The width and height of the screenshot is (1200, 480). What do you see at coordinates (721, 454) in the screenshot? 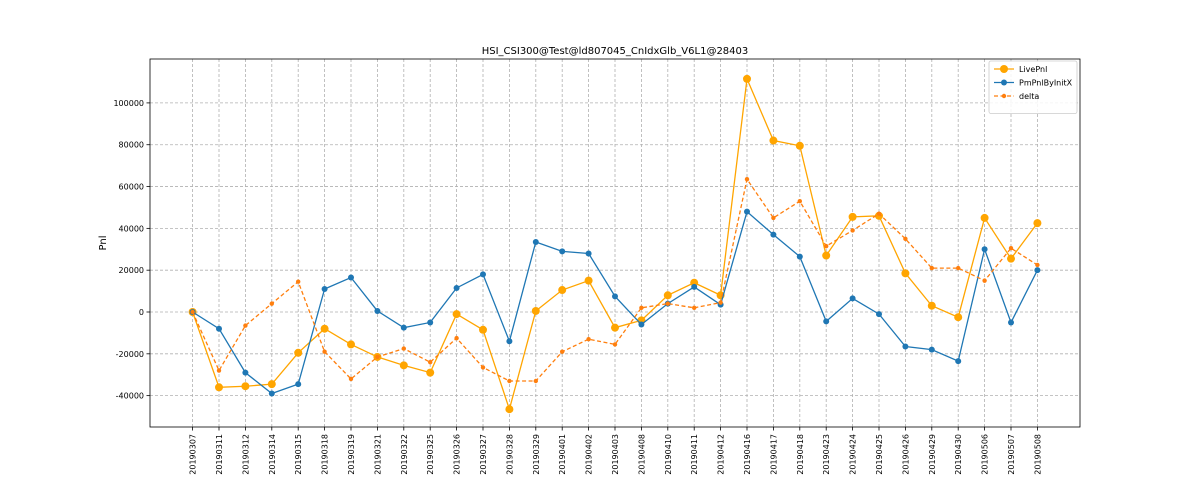
I see `x-tick-label: 20190412` at bounding box center [721, 454].